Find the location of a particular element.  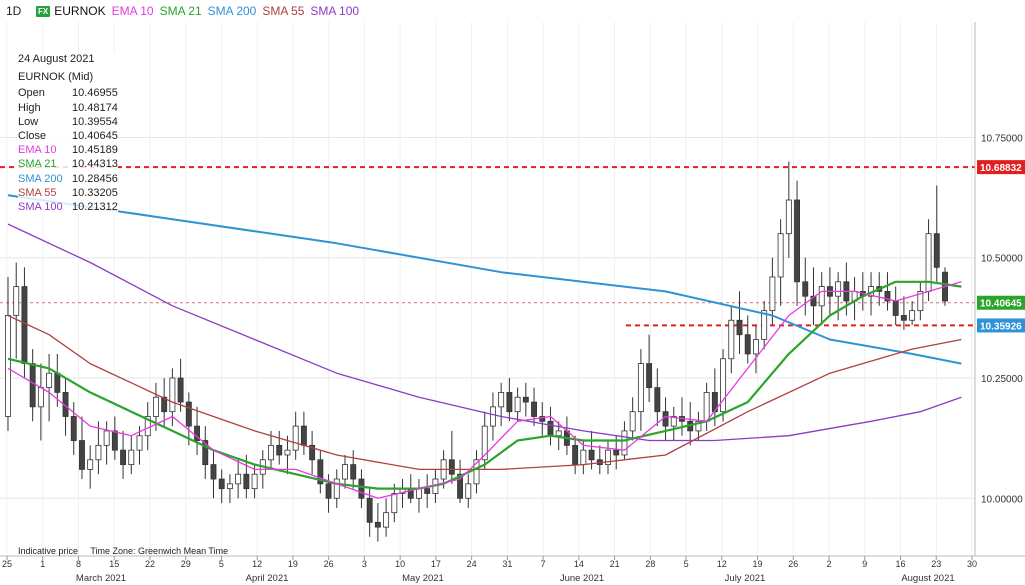

indicator-sma100: SMA 100 is located at coordinates (335, 11).